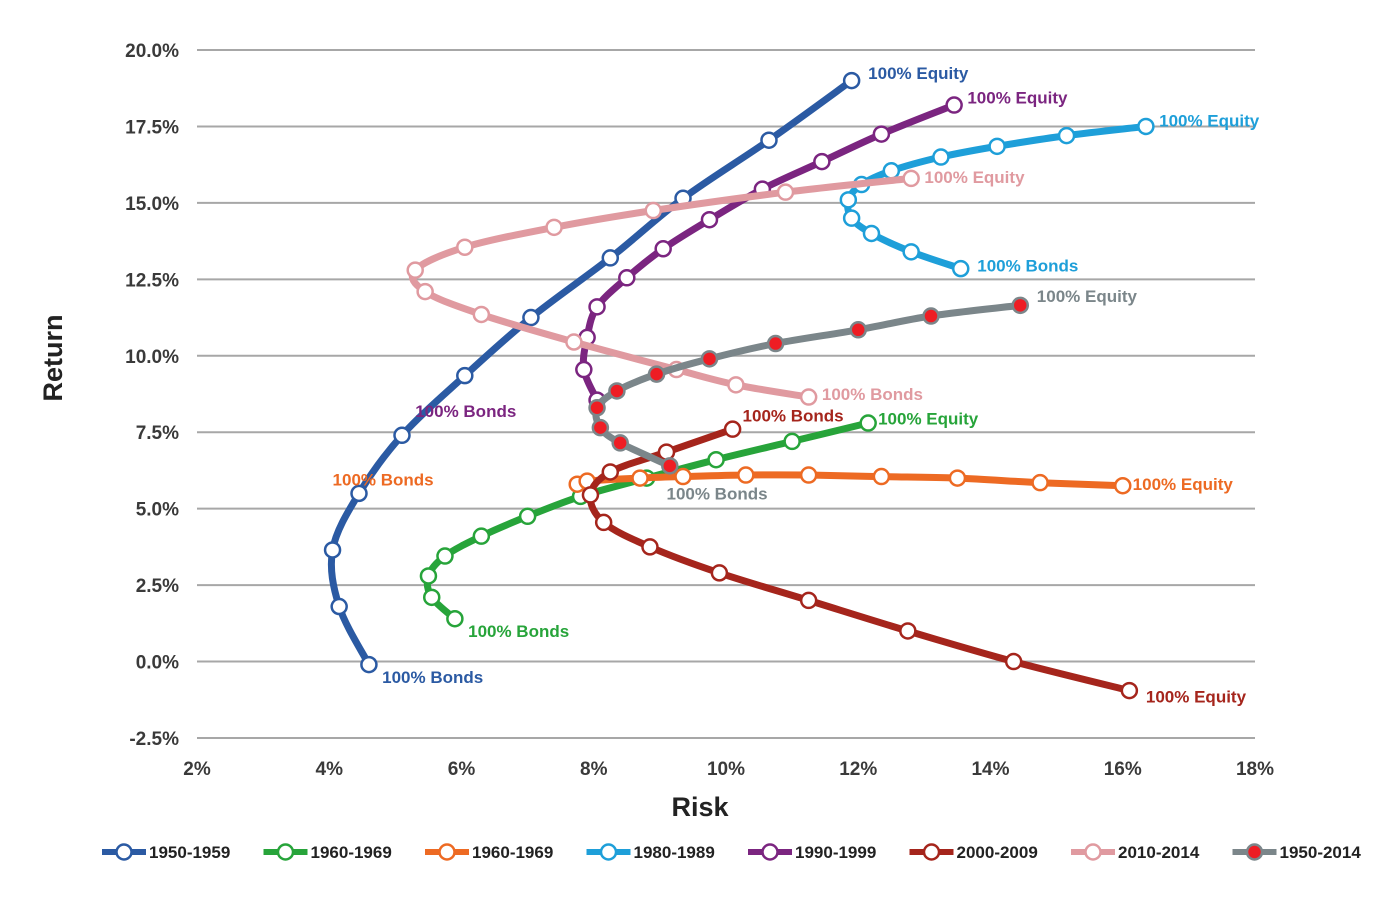  What do you see at coordinates (330, 769) in the screenshot?
I see `x-tick-label: 4%` at bounding box center [330, 769].